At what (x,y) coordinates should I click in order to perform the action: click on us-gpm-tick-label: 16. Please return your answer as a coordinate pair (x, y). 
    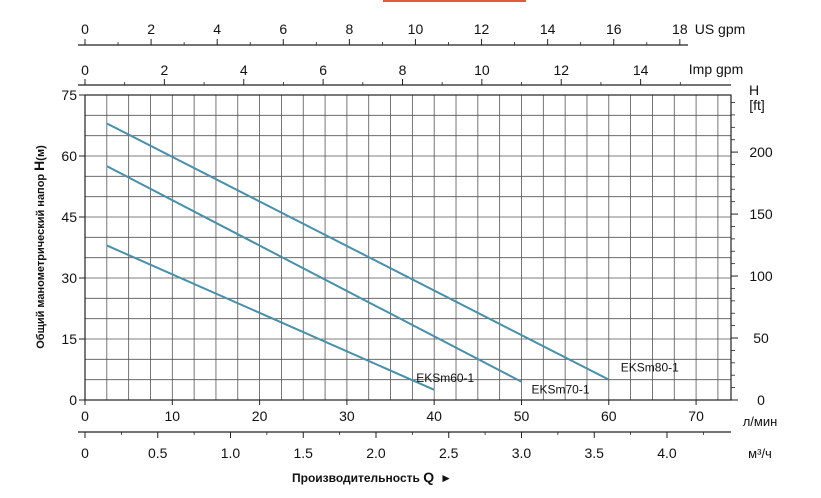
    Looking at the image, I should click on (614, 29).